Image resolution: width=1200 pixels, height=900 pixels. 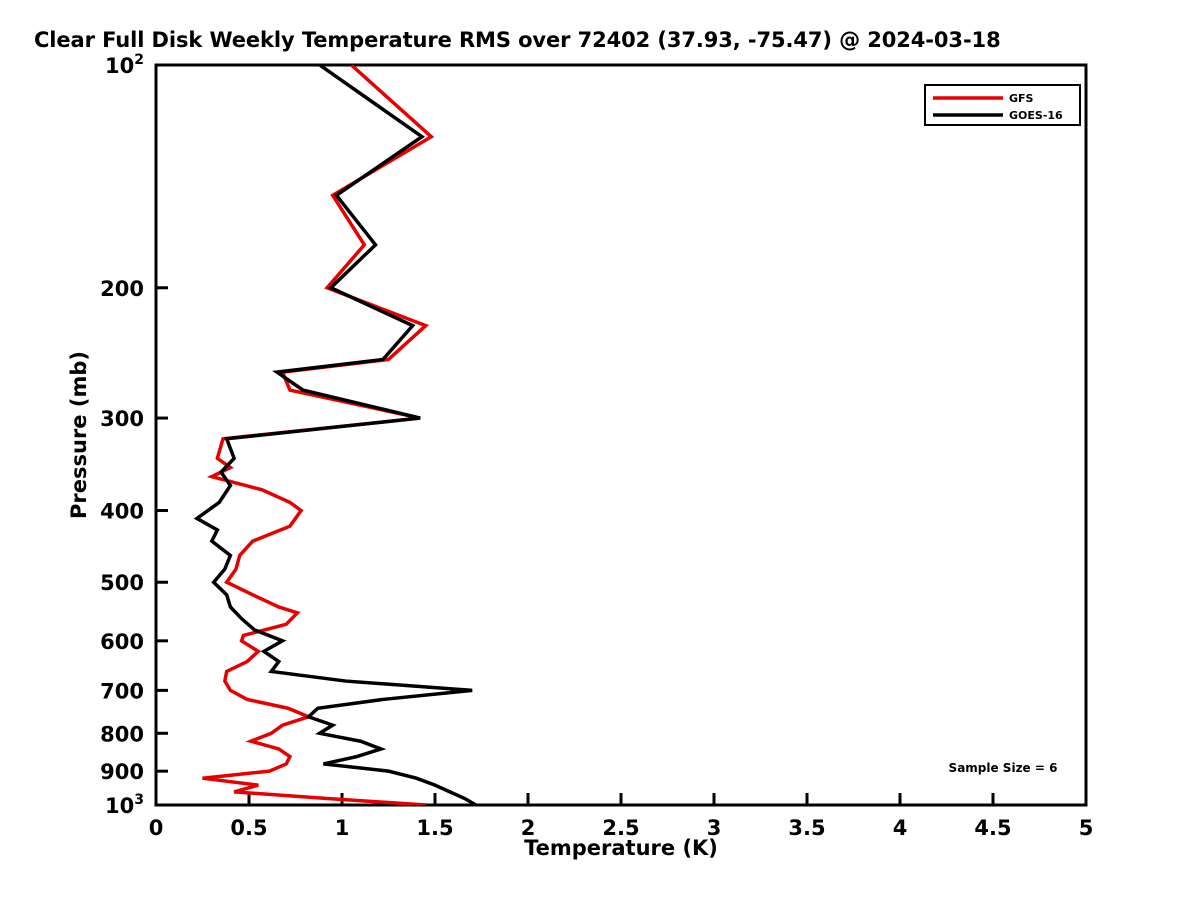 I want to click on x-tick-label: 3.5, so click(x=806, y=828).